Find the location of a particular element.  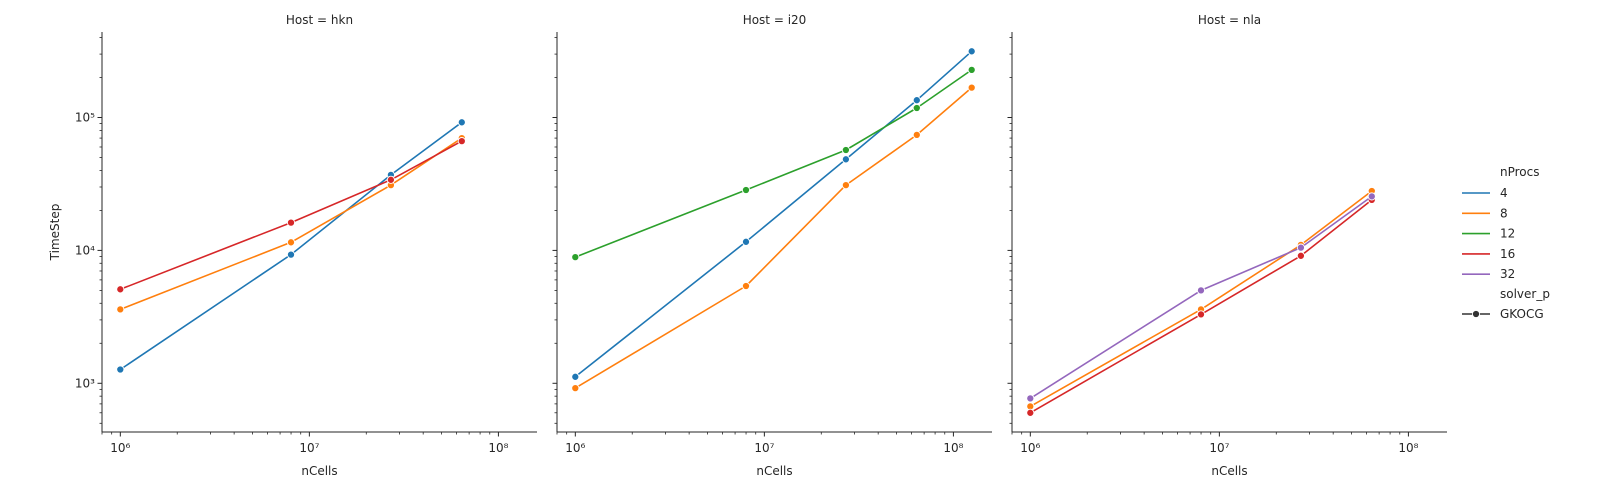

y-tick-label: 10⁴ is located at coordinates (85, 250).